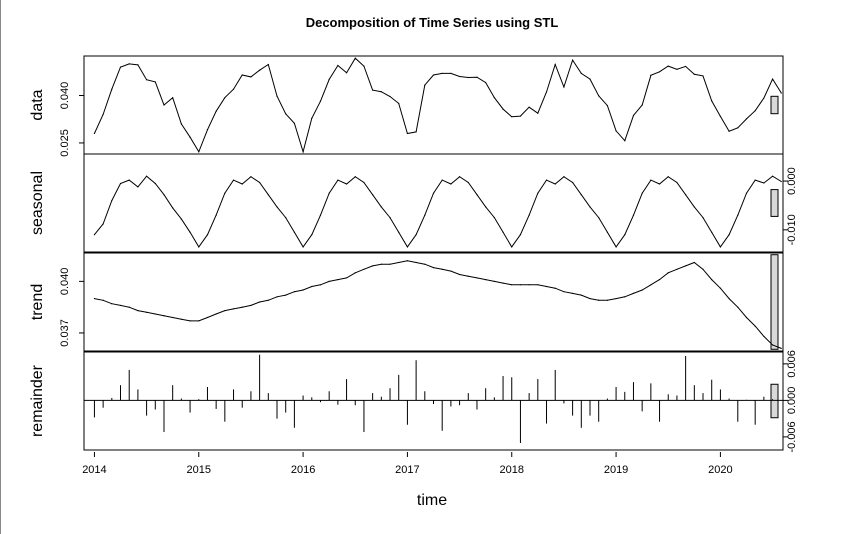  What do you see at coordinates (437, 105) in the screenshot?
I see `series-line-data` at bounding box center [437, 105].